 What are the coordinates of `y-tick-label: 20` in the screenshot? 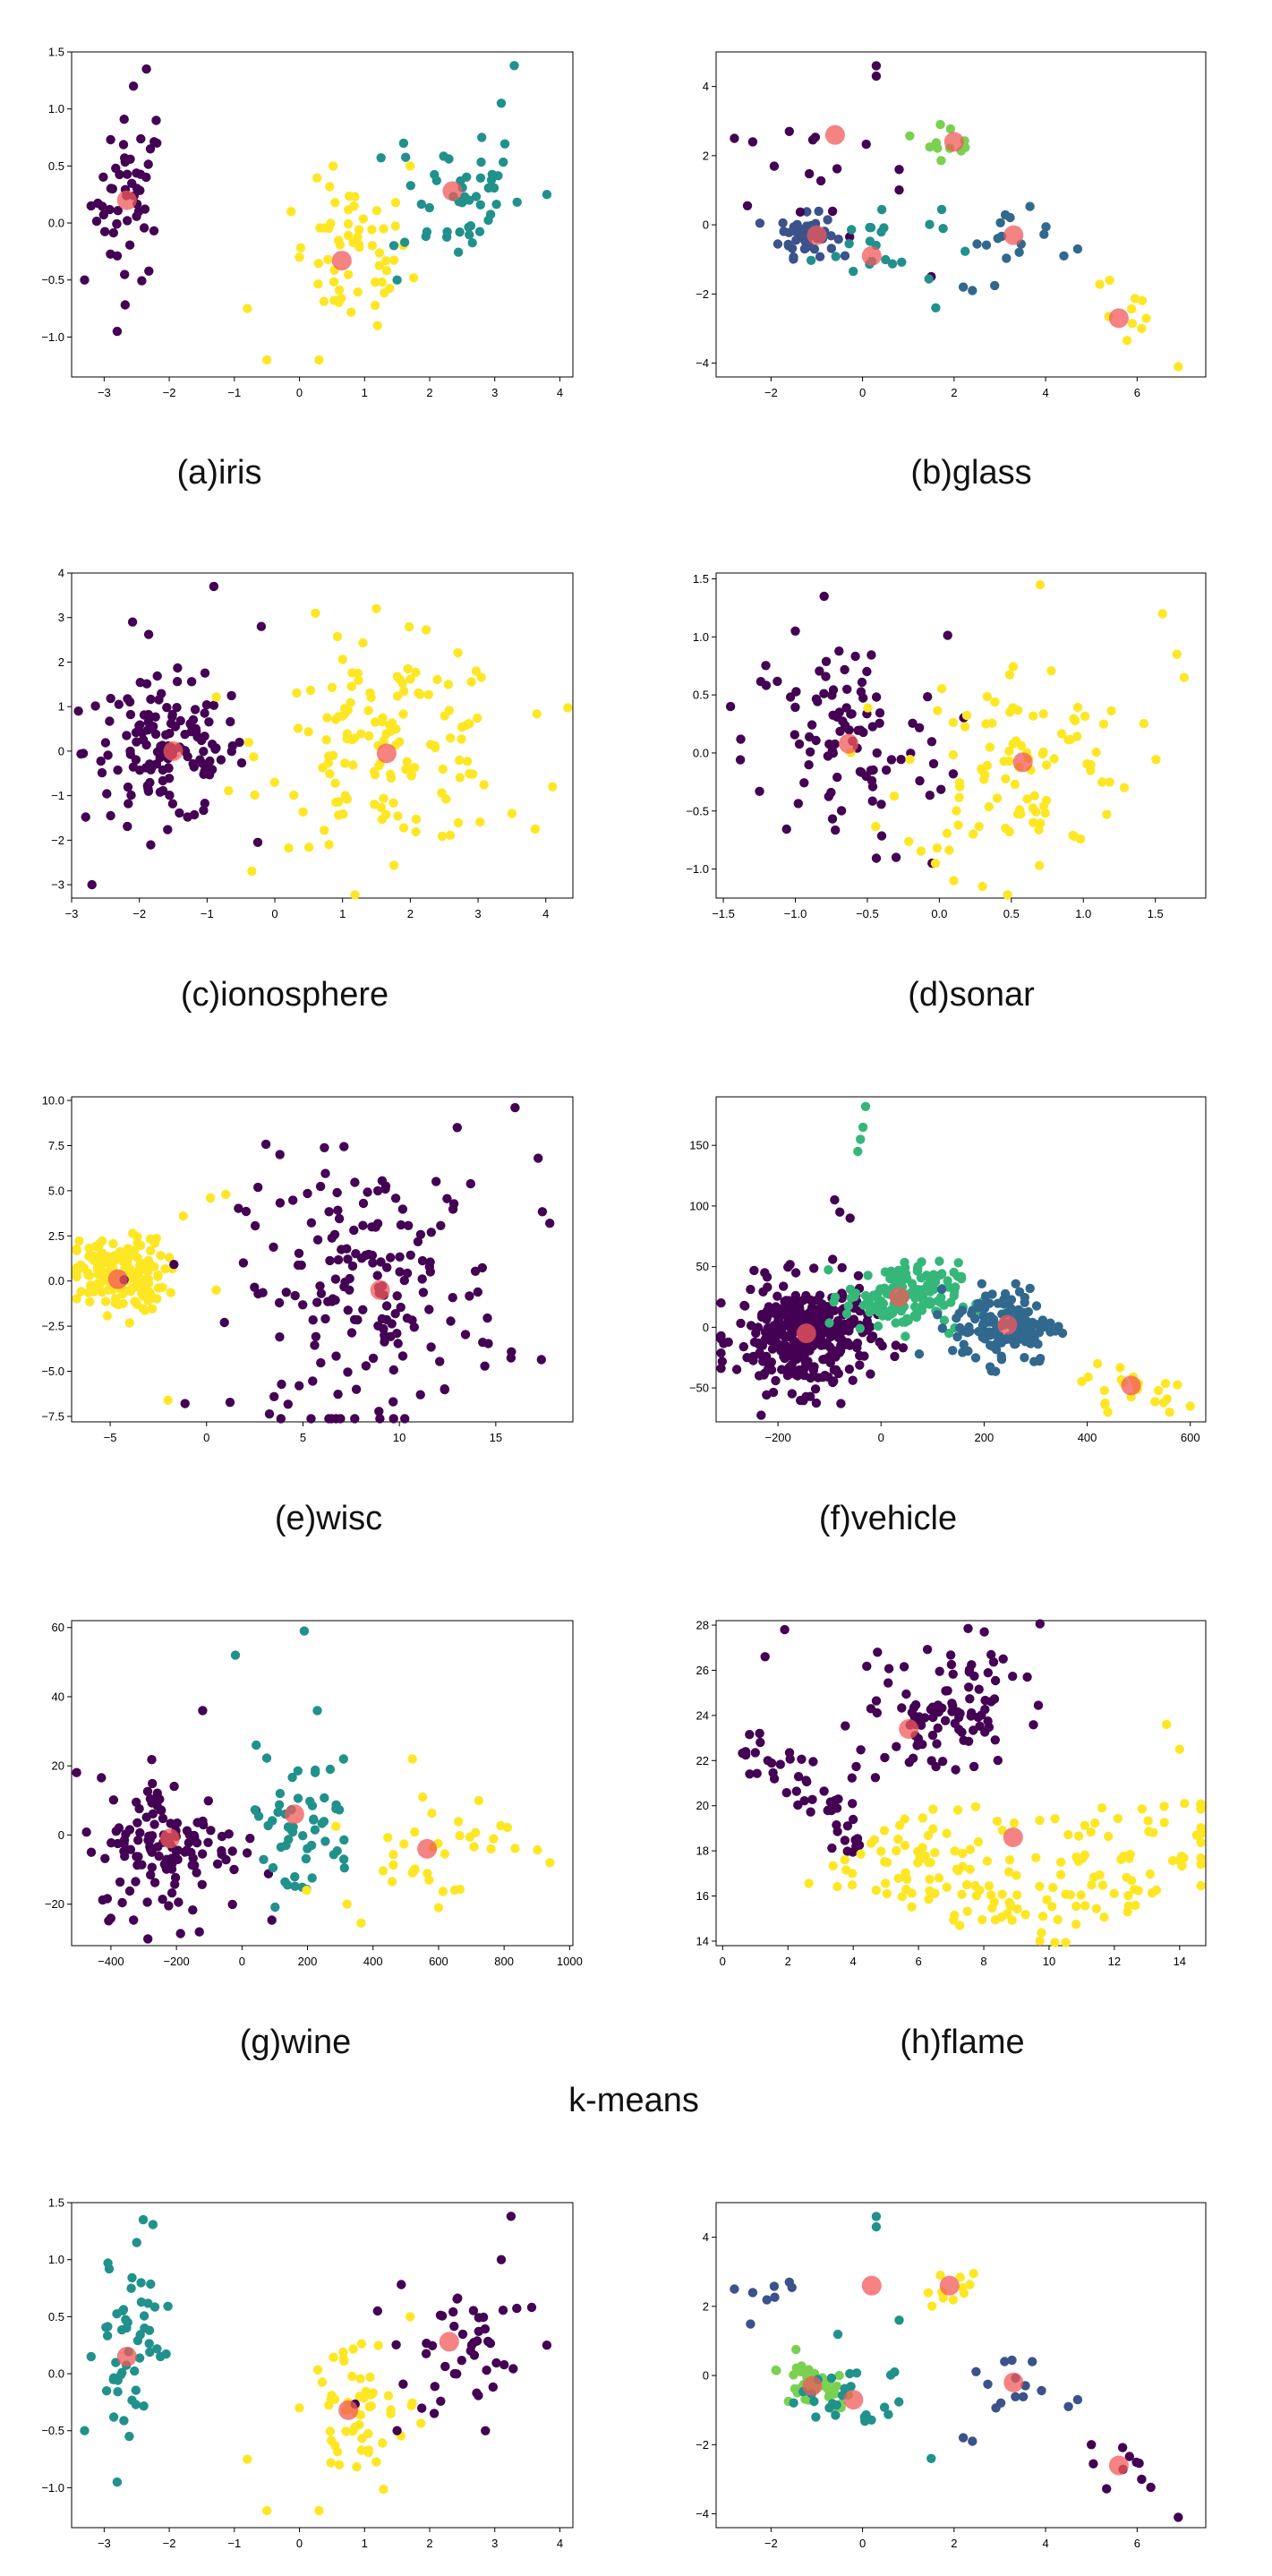 It's located at (58, 1766).